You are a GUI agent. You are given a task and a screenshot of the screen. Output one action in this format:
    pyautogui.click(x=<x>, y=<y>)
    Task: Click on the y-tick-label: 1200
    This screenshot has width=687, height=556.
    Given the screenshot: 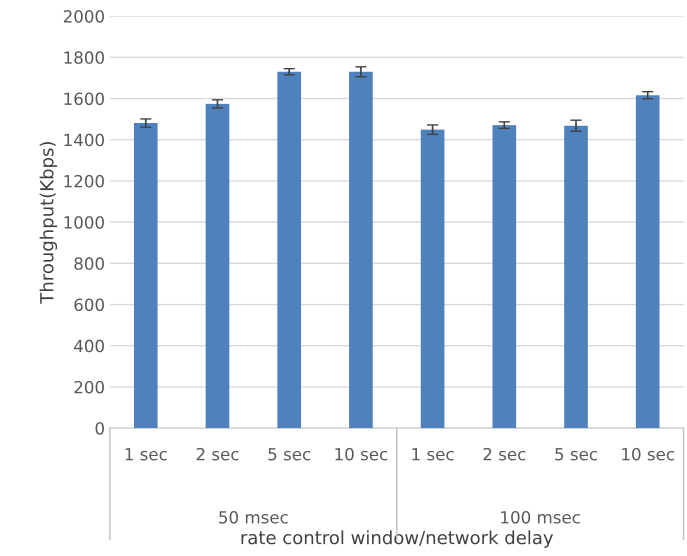 What is the action you would take?
    pyautogui.click(x=84, y=181)
    